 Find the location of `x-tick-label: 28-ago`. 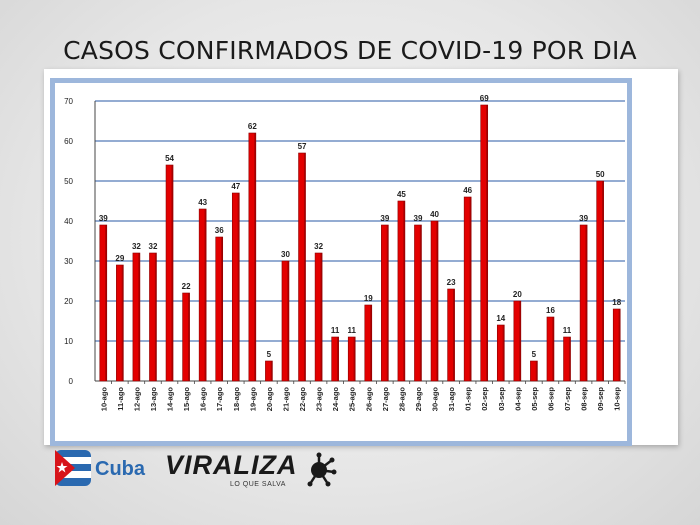

x-tick-label: 28-ago is located at coordinates (401, 399).